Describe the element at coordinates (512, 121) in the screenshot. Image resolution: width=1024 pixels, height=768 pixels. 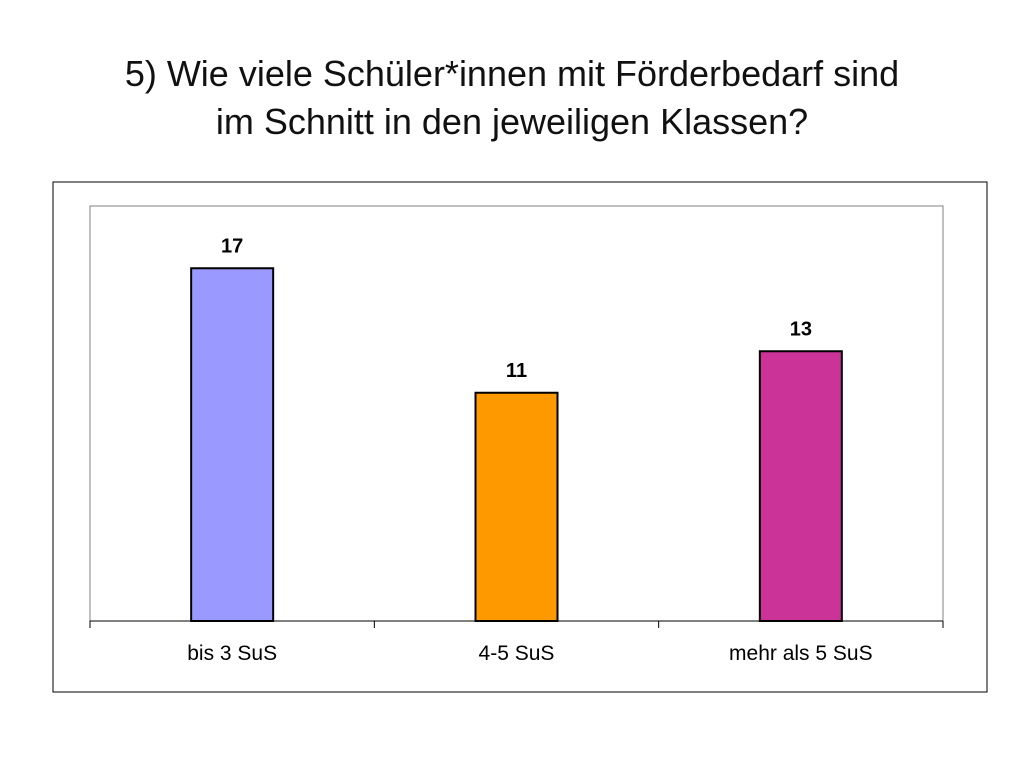
I see `title-line-2: im Schnitt in den jeweiligen Klassen?` at that location.